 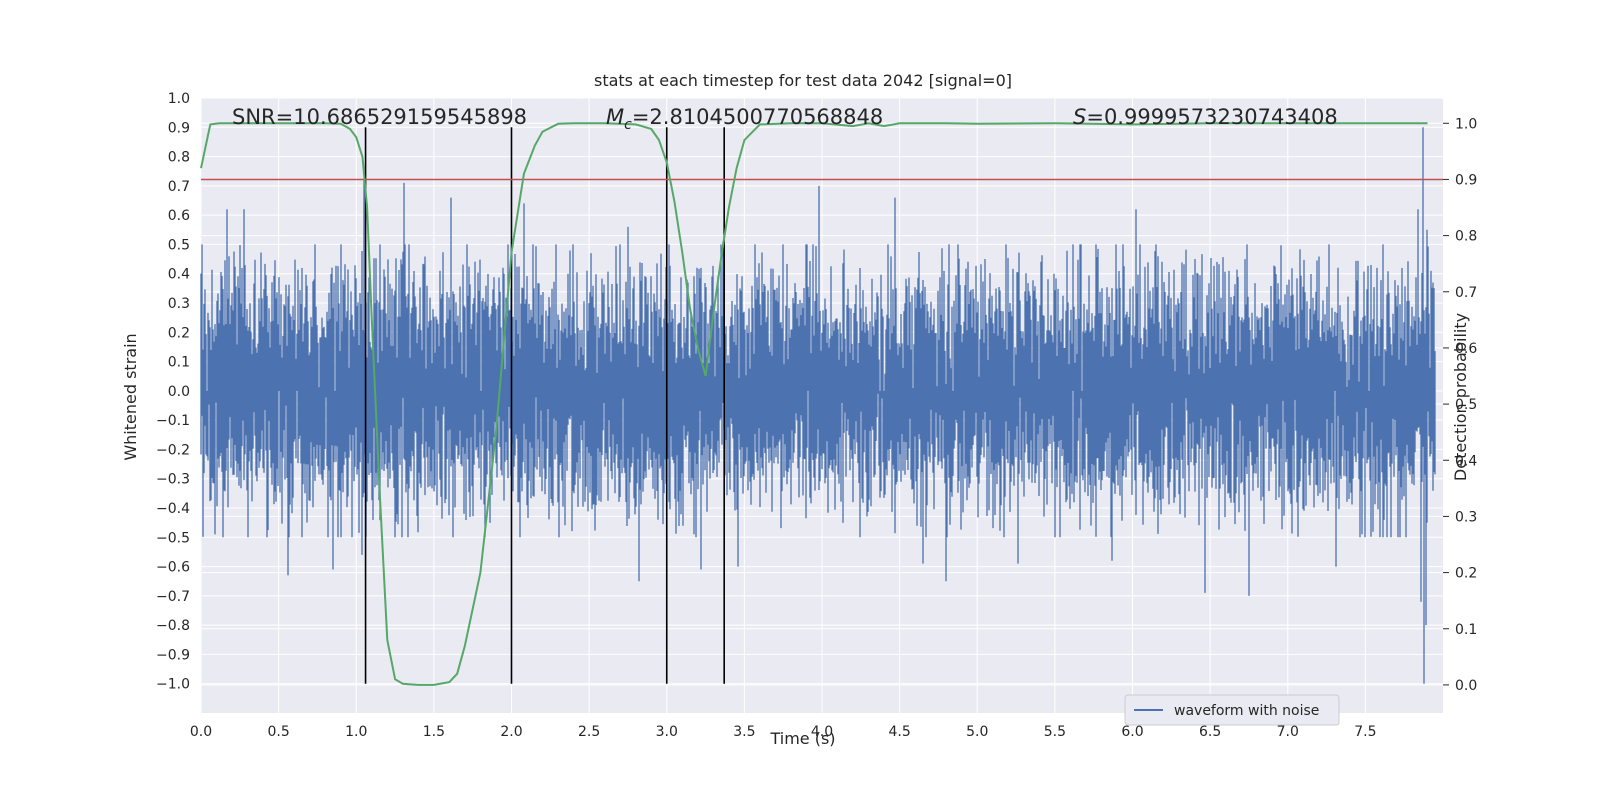 What do you see at coordinates (179, 363) in the screenshot?
I see `y-tick-label: 0.1` at bounding box center [179, 363].